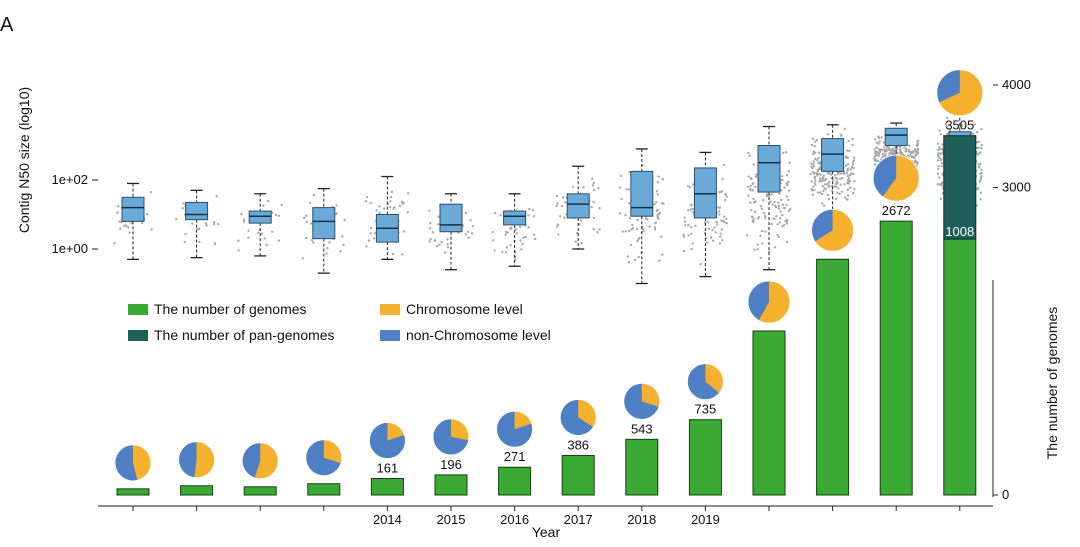 The image size is (1080, 547). I want to click on pie-chromosome, so click(960, 92).